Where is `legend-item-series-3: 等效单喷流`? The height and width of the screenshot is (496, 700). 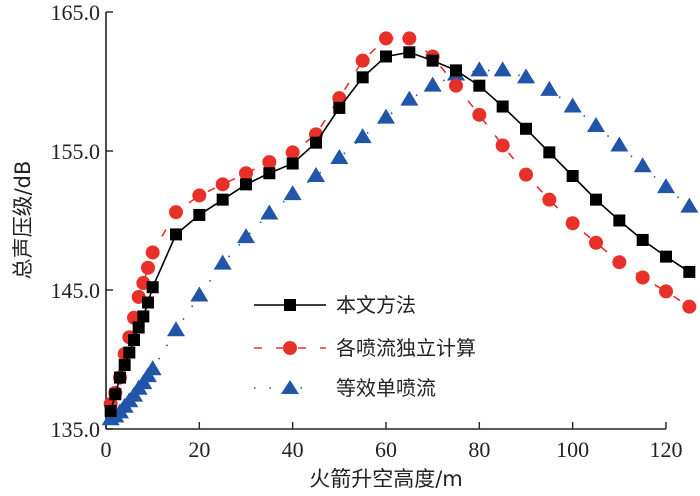 legend-item-series-3: 等效单喷流 is located at coordinates (345, 388).